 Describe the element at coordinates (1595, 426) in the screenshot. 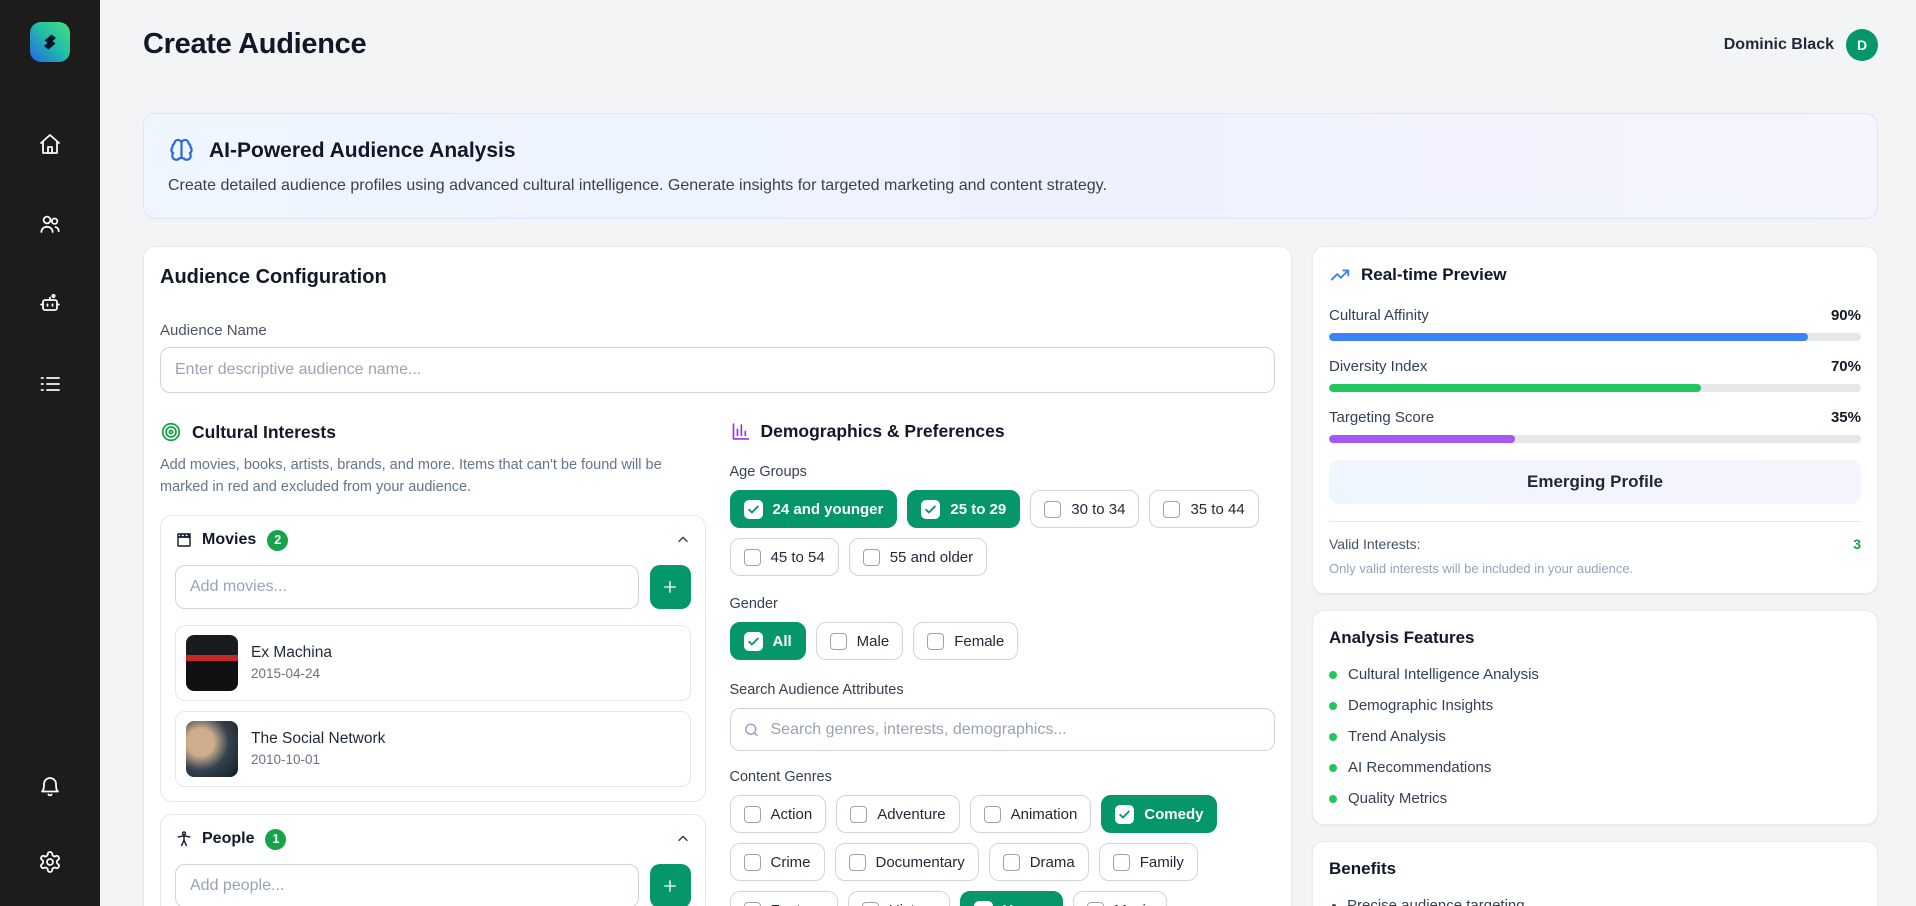

I see `metric-targeting-score: Targeting Score 35%` at that location.